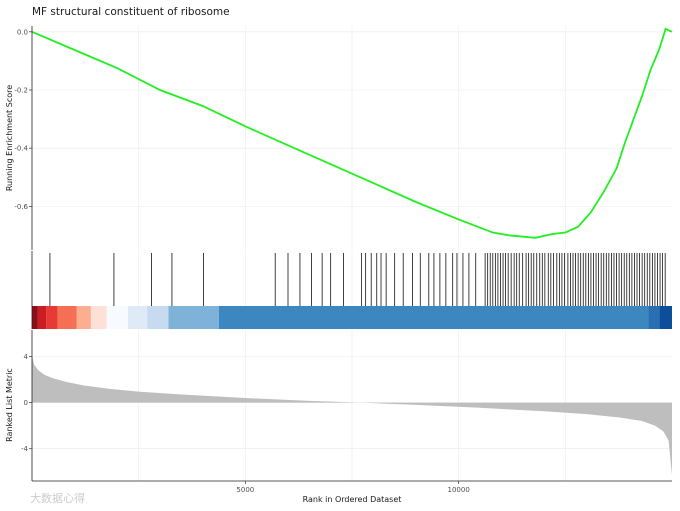 Image resolution: width=680 pixels, height=511 pixels. What do you see at coordinates (459, 490) in the screenshot?
I see `x-tick-label: 10000` at bounding box center [459, 490].